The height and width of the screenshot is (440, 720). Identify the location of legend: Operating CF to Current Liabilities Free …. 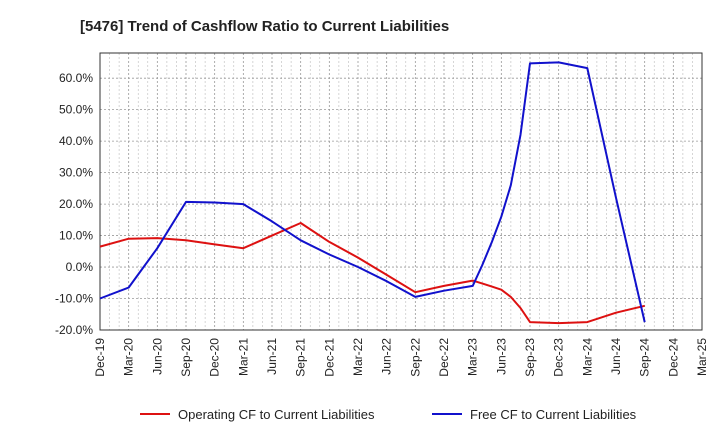
(388, 414).